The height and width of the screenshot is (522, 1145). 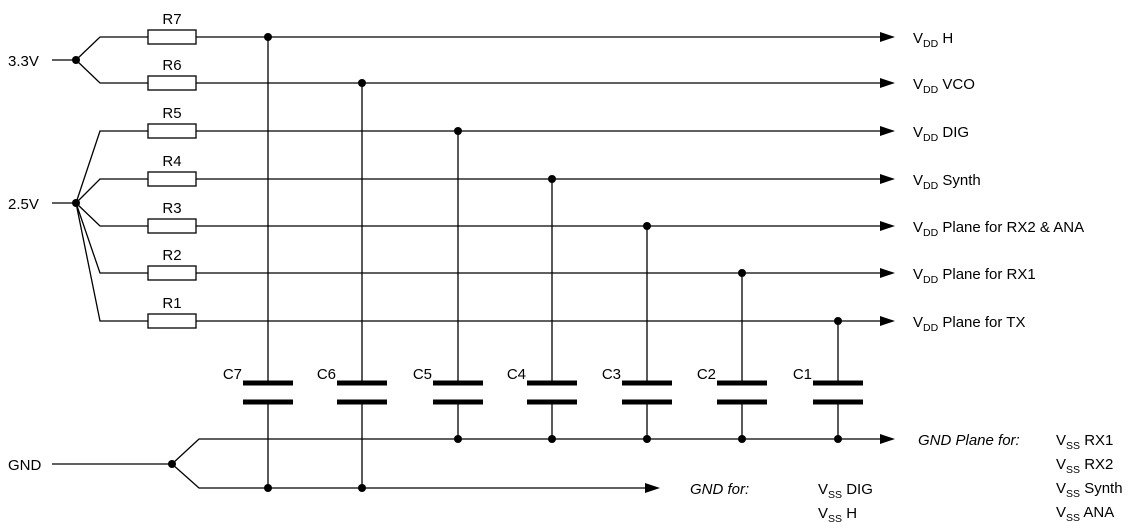 What do you see at coordinates (171, 303) in the screenshot?
I see `resistor-label: R1` at bounding box center [171, 303].